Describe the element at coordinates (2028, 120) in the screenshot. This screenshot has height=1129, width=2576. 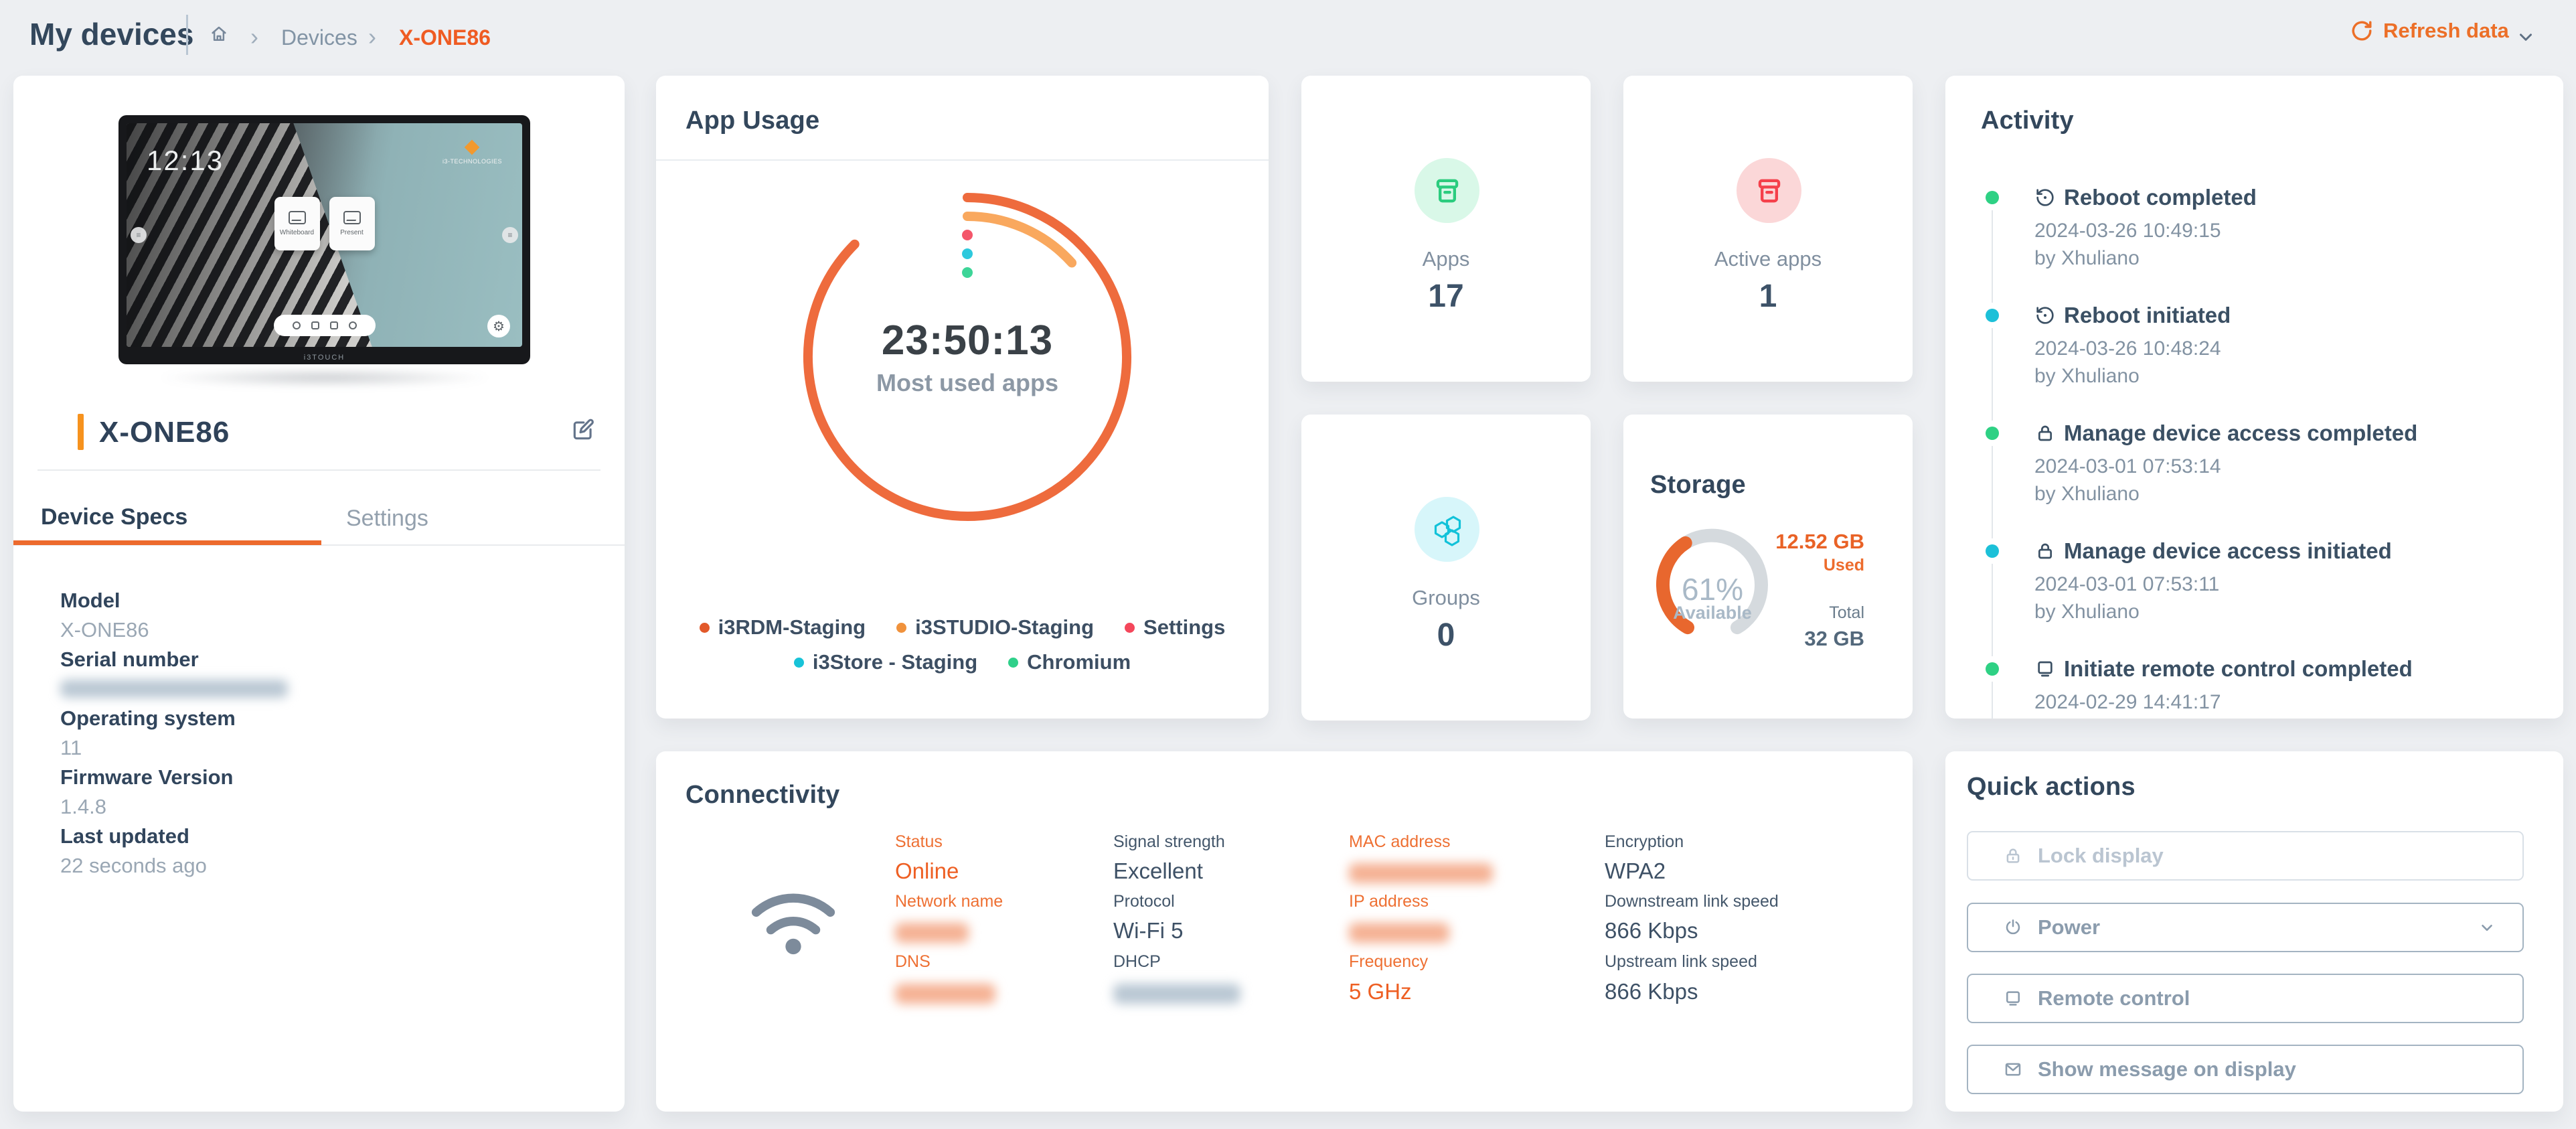
I see `activity-title: Activity` at that location.